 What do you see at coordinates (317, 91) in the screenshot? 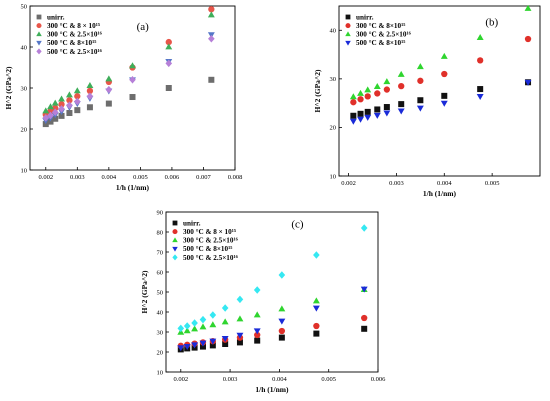
I see `y-axis-label: H^2 (GPa^2)` at bounding box center [317, 91].